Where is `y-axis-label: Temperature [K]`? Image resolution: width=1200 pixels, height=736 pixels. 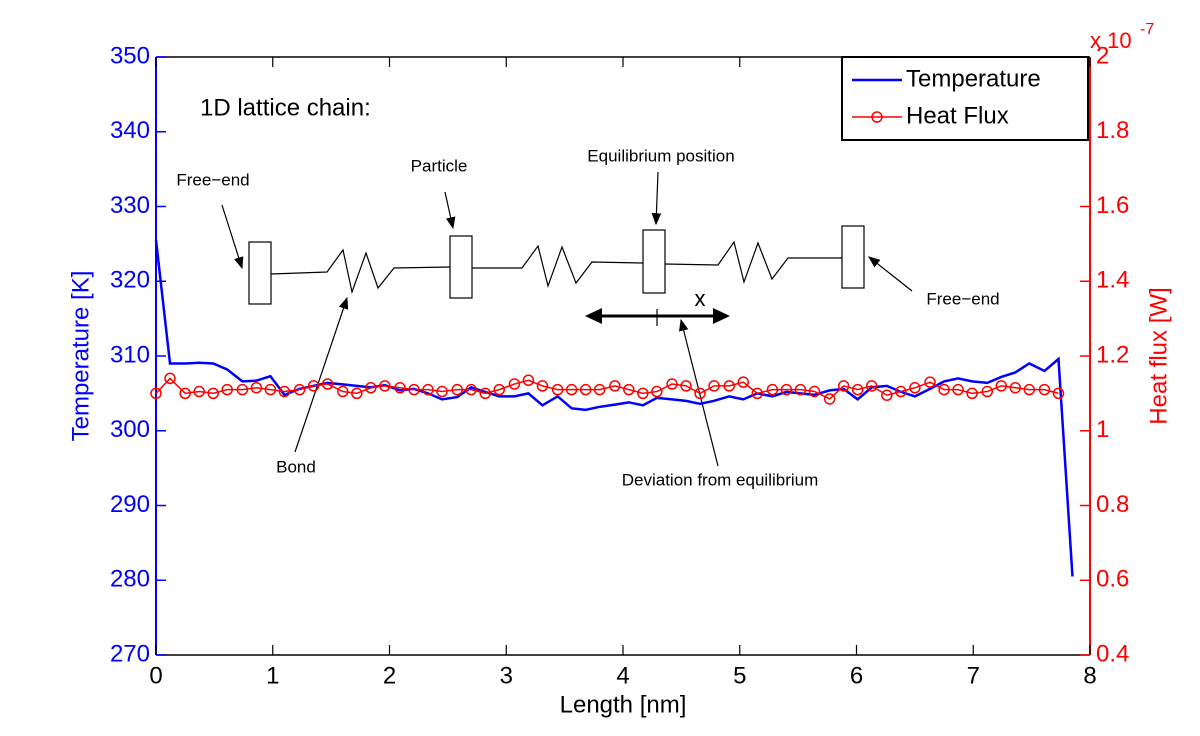 y-axis-label: Temperature [K] is located at coordinates (80, 356).